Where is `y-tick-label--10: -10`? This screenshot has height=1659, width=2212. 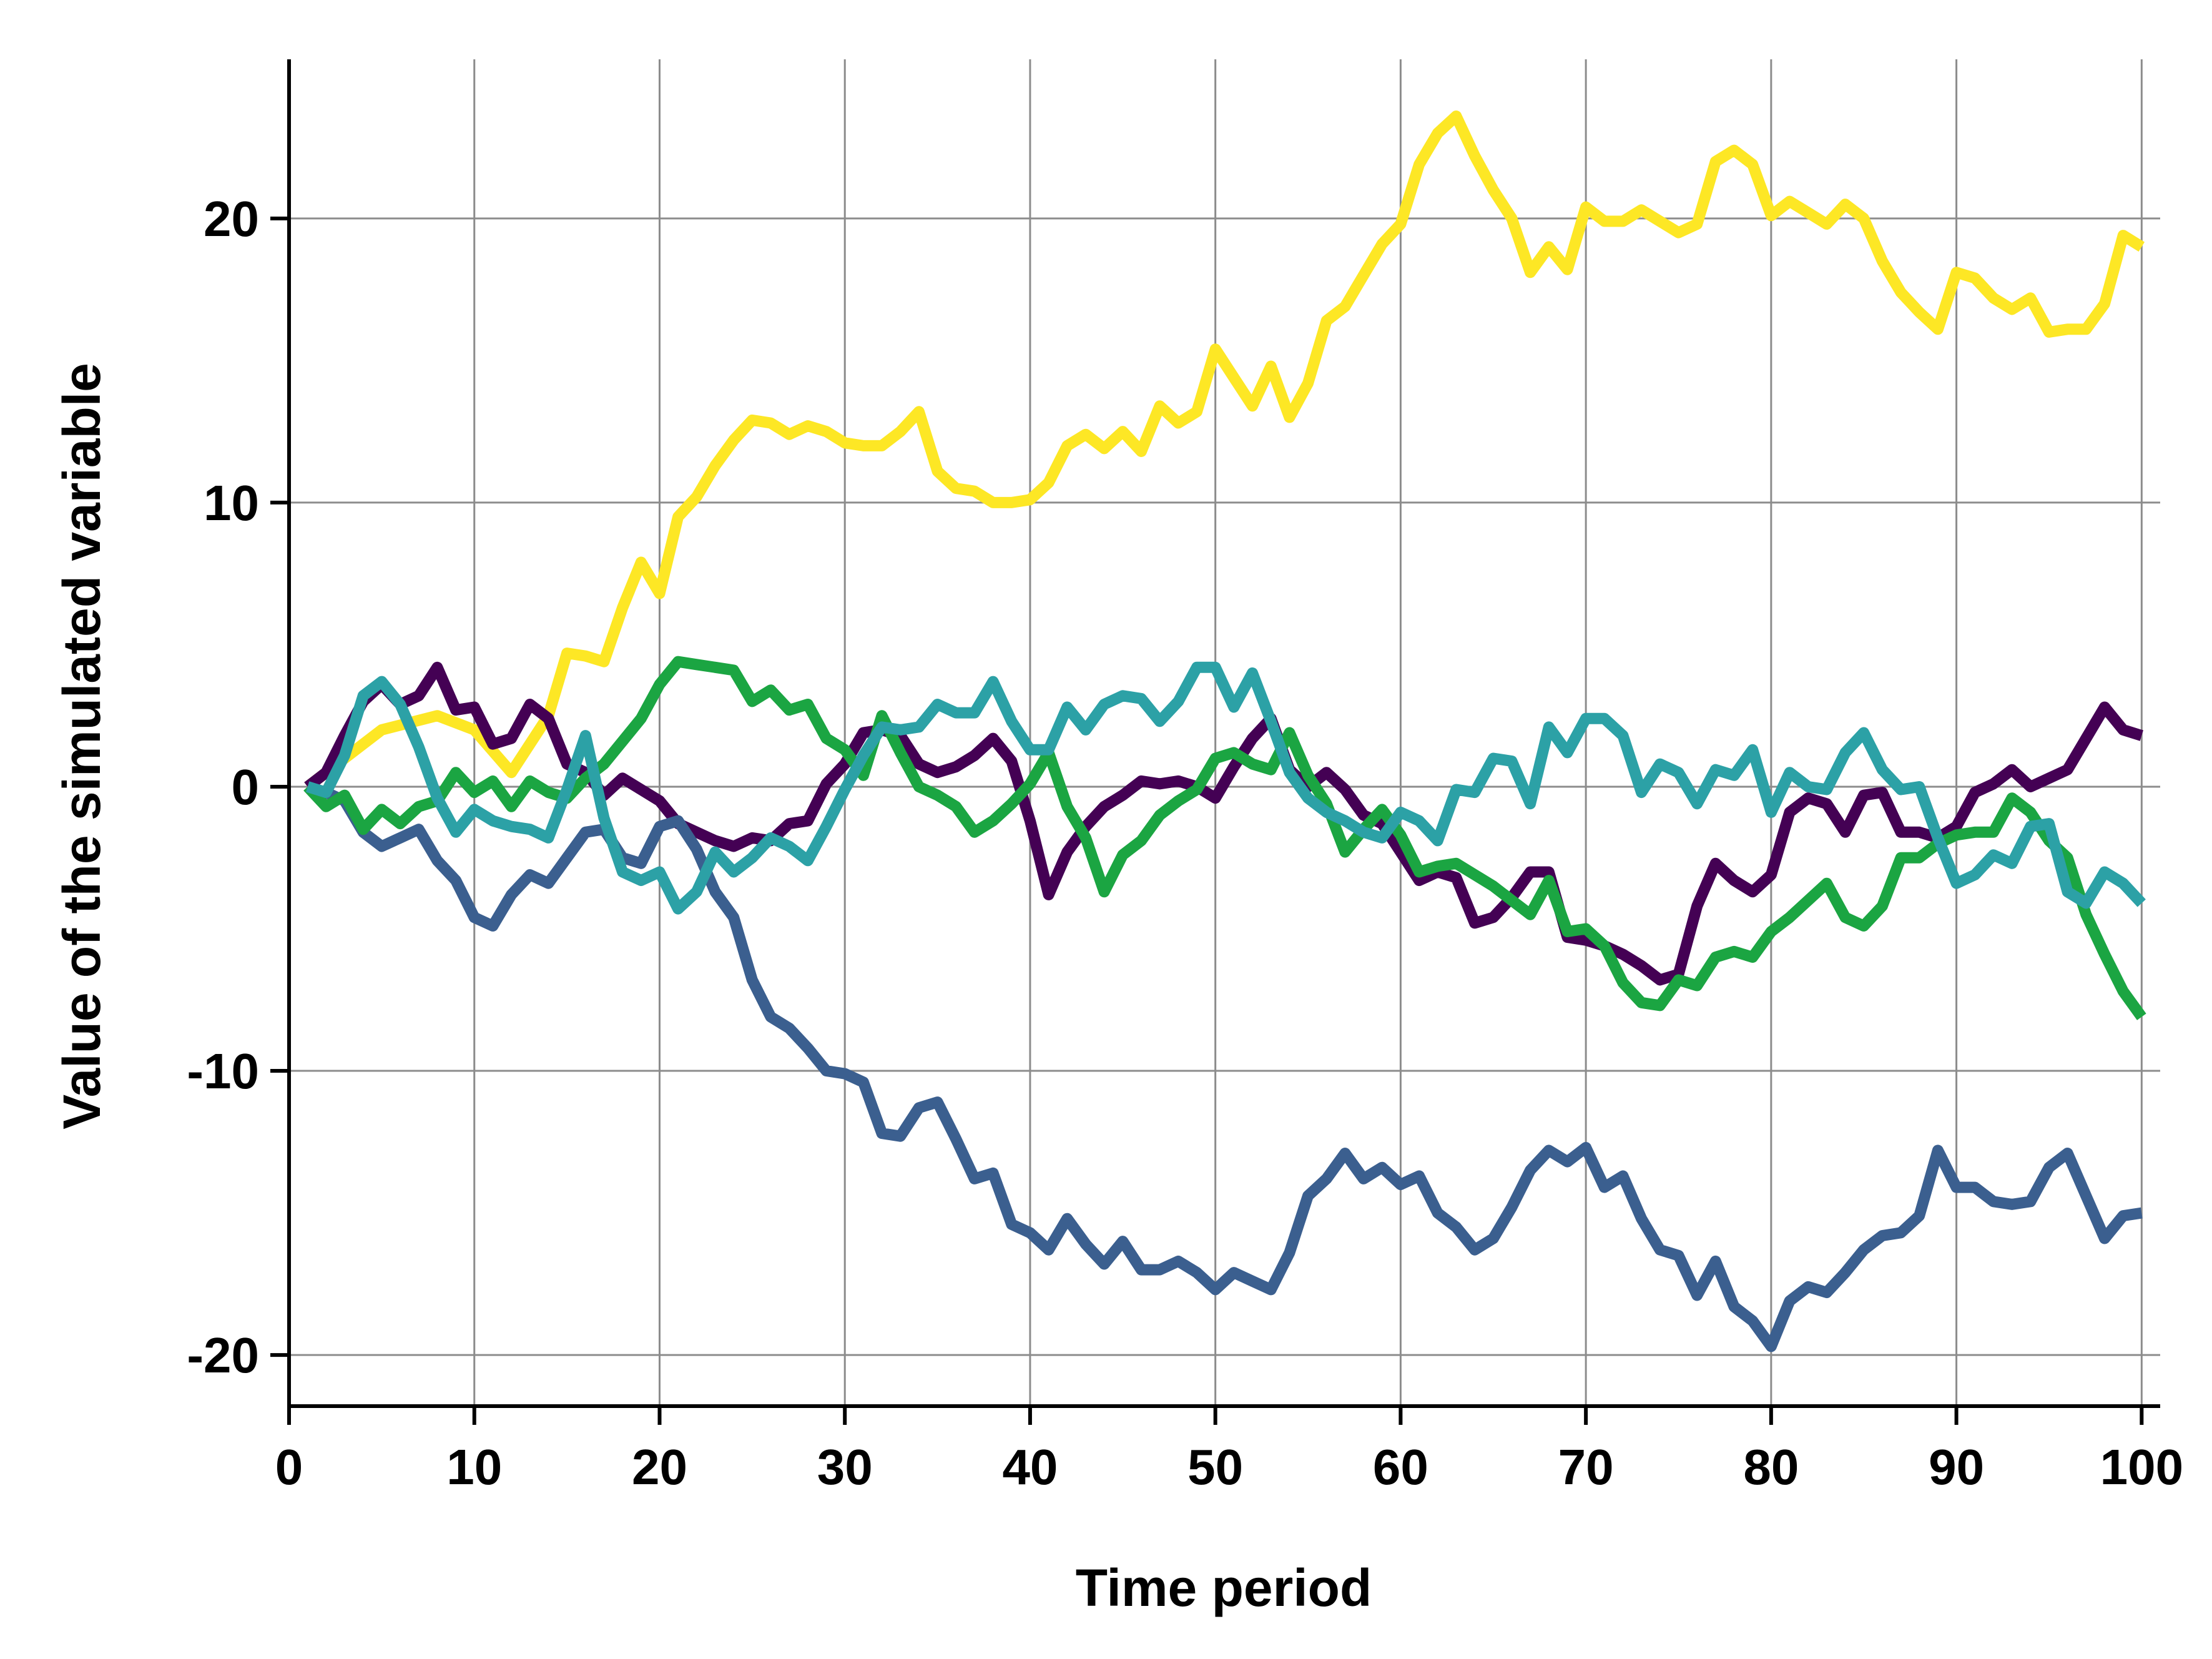 y-tick-label--10: -10 is located at coordinates (223, 1071).